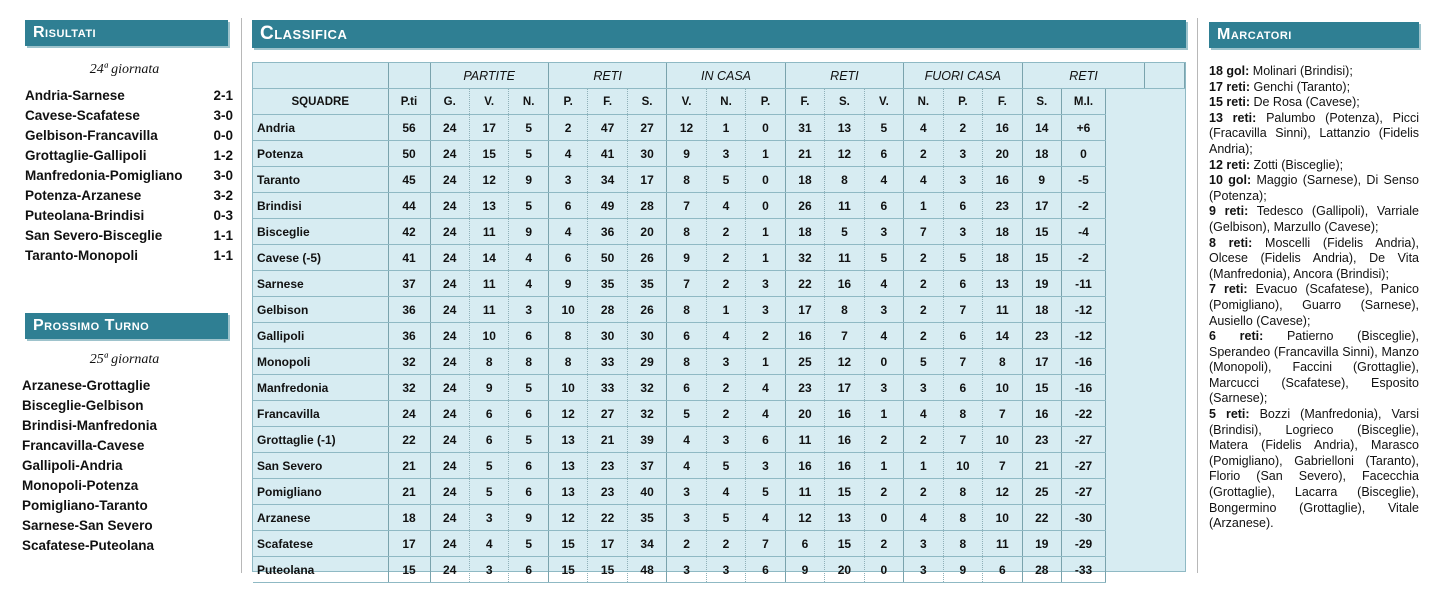  I want to click on stat-cell: 19, so click(1042, 543).